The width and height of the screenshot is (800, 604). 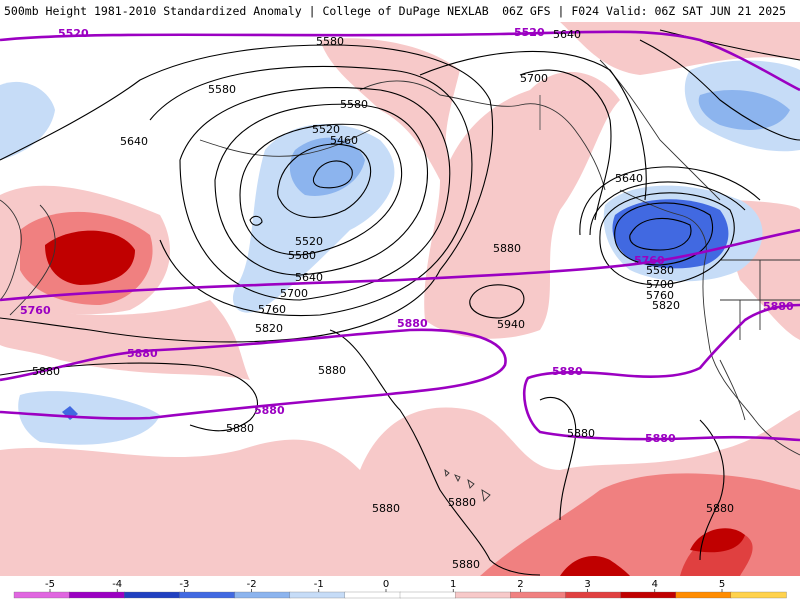 I want to click on label-5880-s4: 5880, so click(x=720, y=508).